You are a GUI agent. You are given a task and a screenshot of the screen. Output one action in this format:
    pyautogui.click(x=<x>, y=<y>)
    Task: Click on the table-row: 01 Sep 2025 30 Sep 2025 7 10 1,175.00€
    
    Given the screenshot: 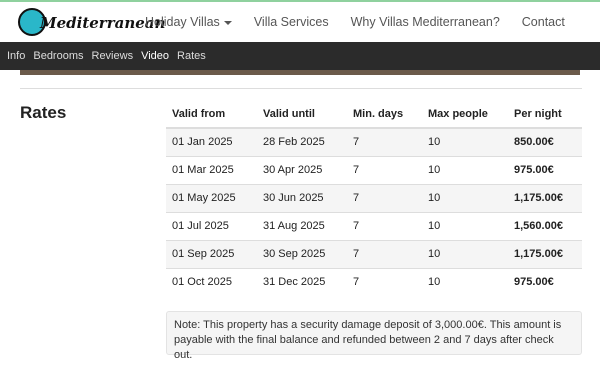 What is the action you would take?
    pyautogui.click(x=374, y=253)
    